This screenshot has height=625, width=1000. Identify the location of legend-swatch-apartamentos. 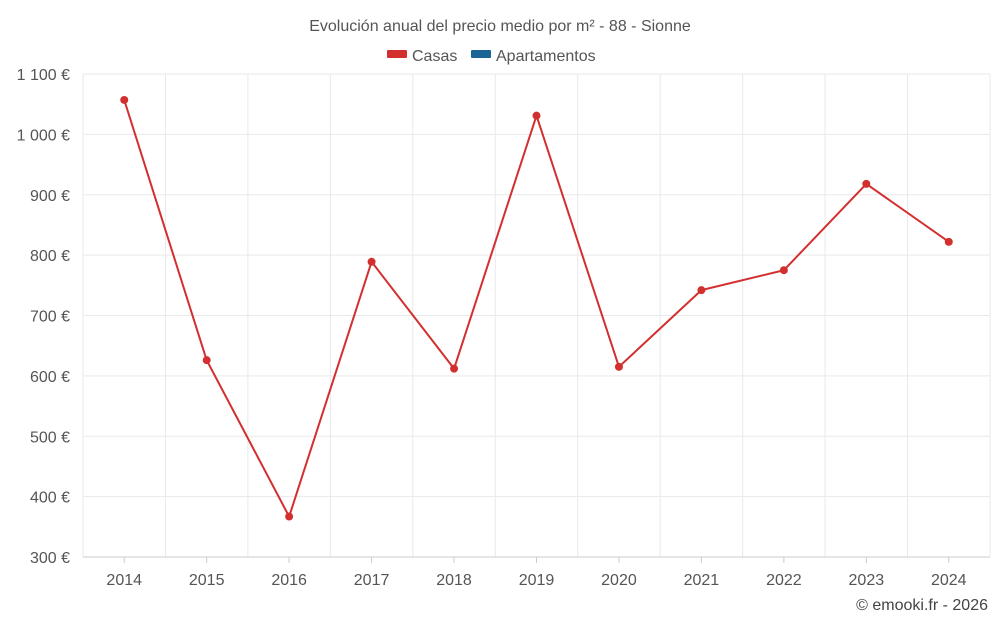
(481, 54).